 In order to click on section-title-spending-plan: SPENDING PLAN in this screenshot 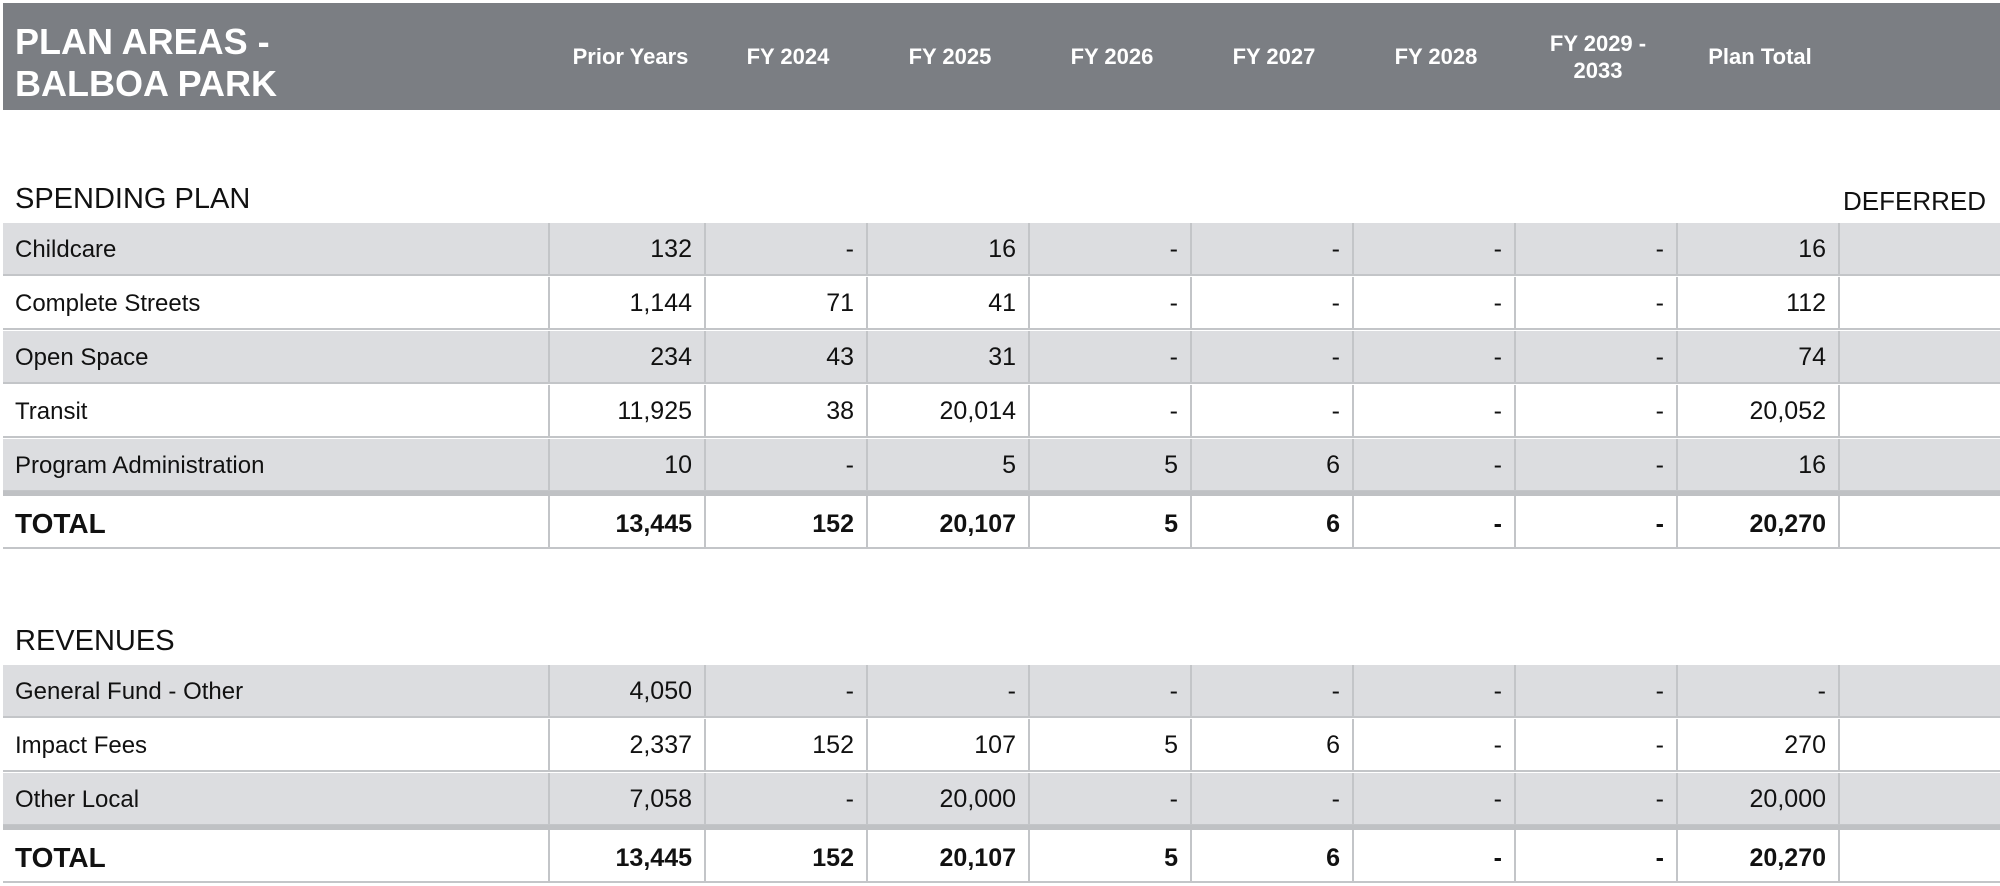, I will do `click(133, 199)`.